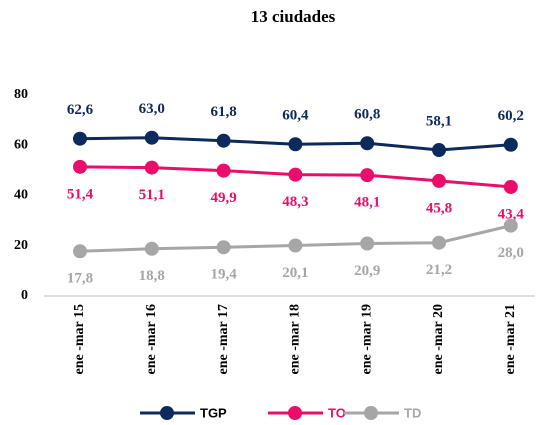  I want to click on data-label: 20,9, so click(367, 271).